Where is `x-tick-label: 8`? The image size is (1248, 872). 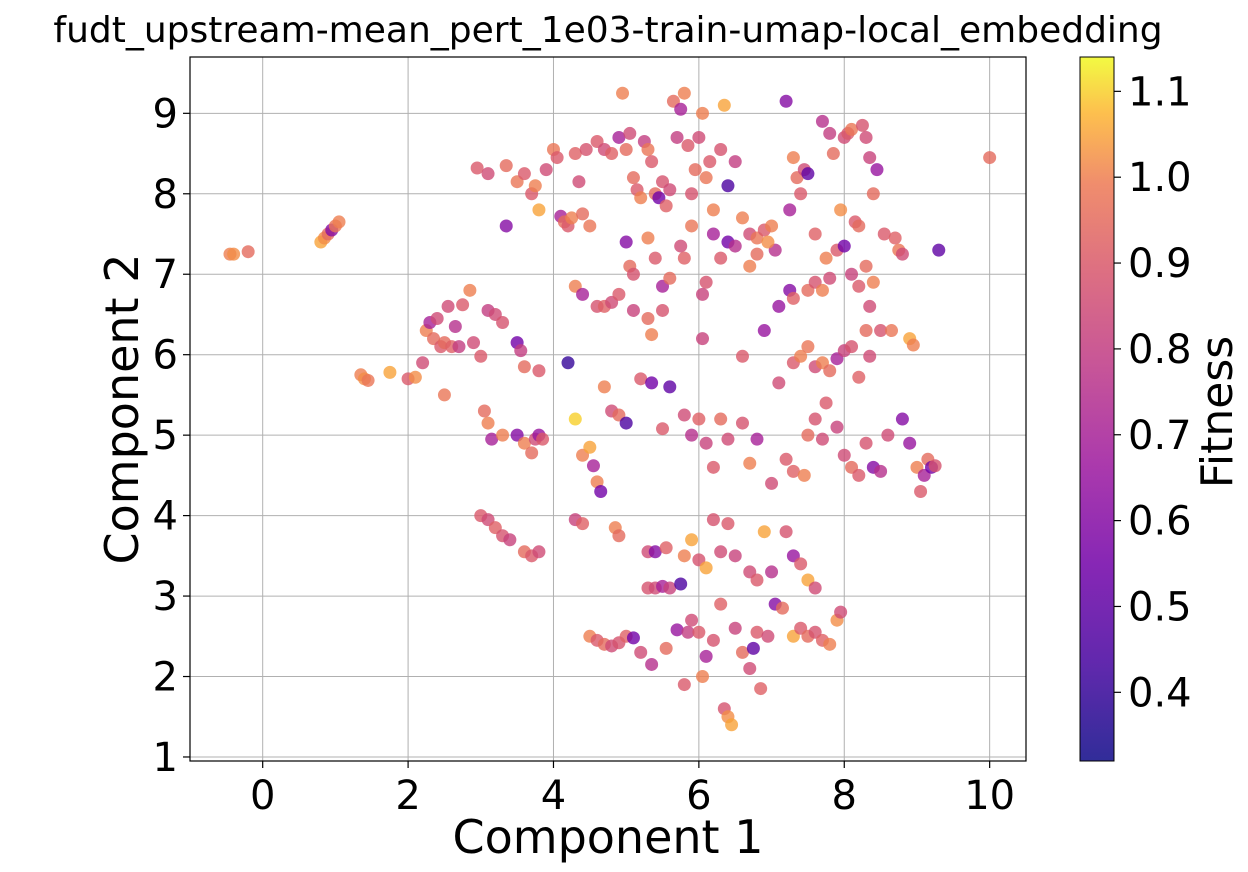 x-tick-label: 8 is located at coordinates (844, 796).